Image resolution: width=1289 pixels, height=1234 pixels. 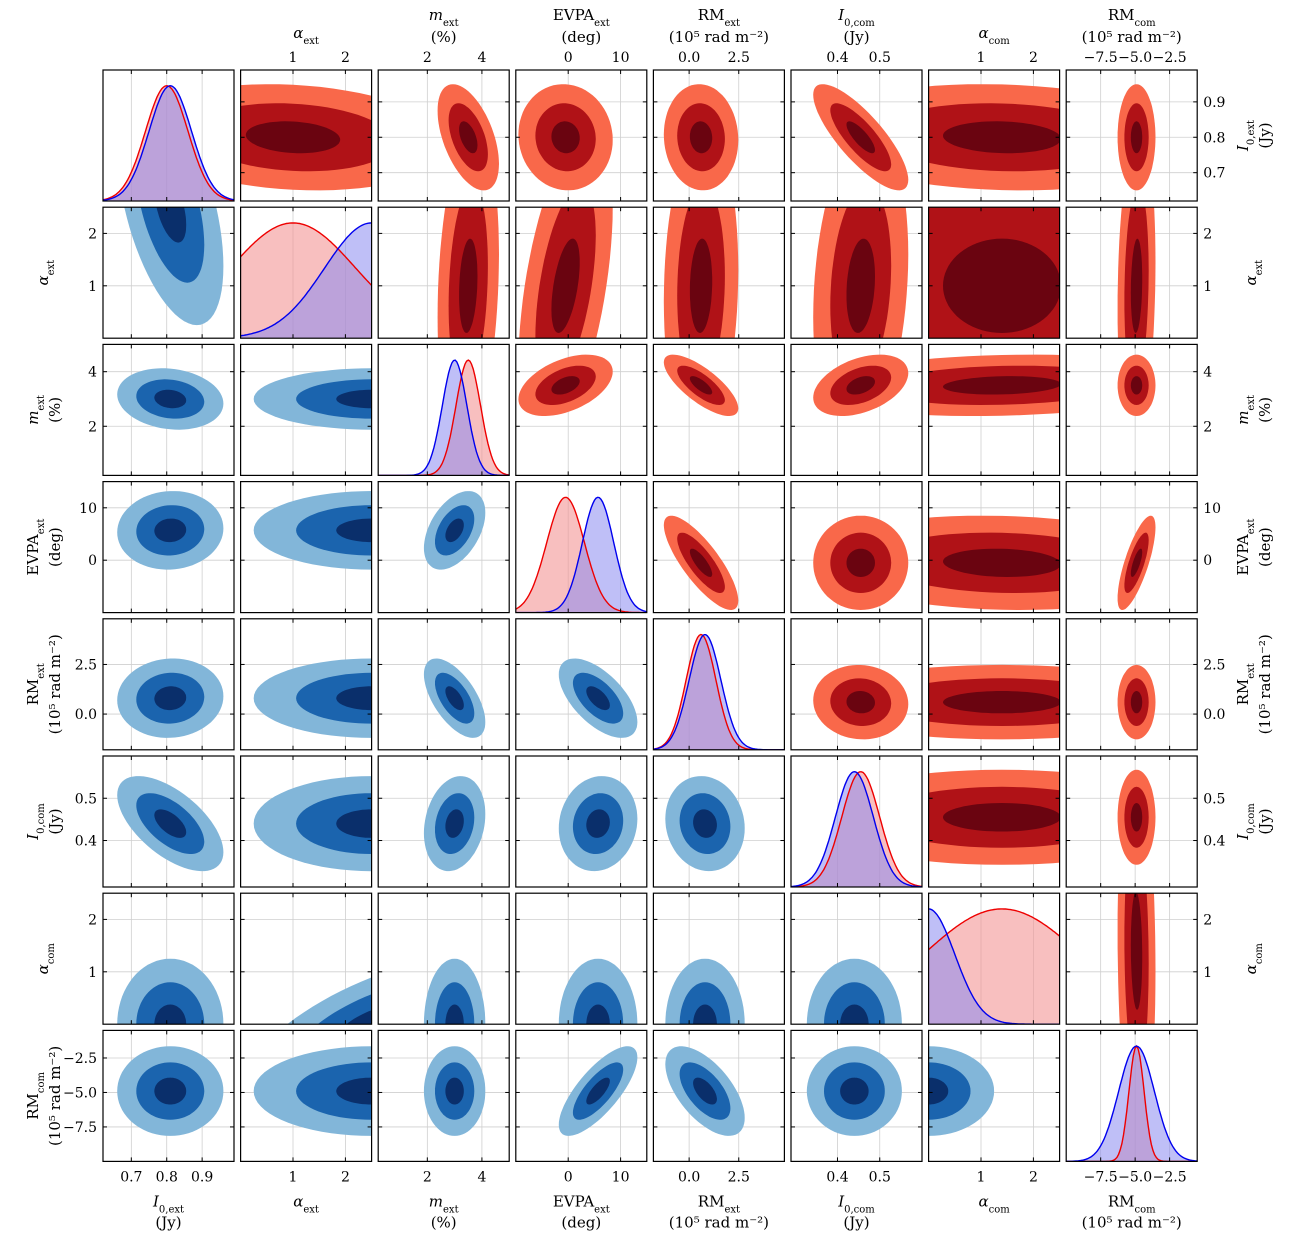 What do you see at coordinates (1132, 37) in the screenshot?
I see `x-axis-unit: (10⁵ rad m⁻²)` at bounding box center [1132, 37].